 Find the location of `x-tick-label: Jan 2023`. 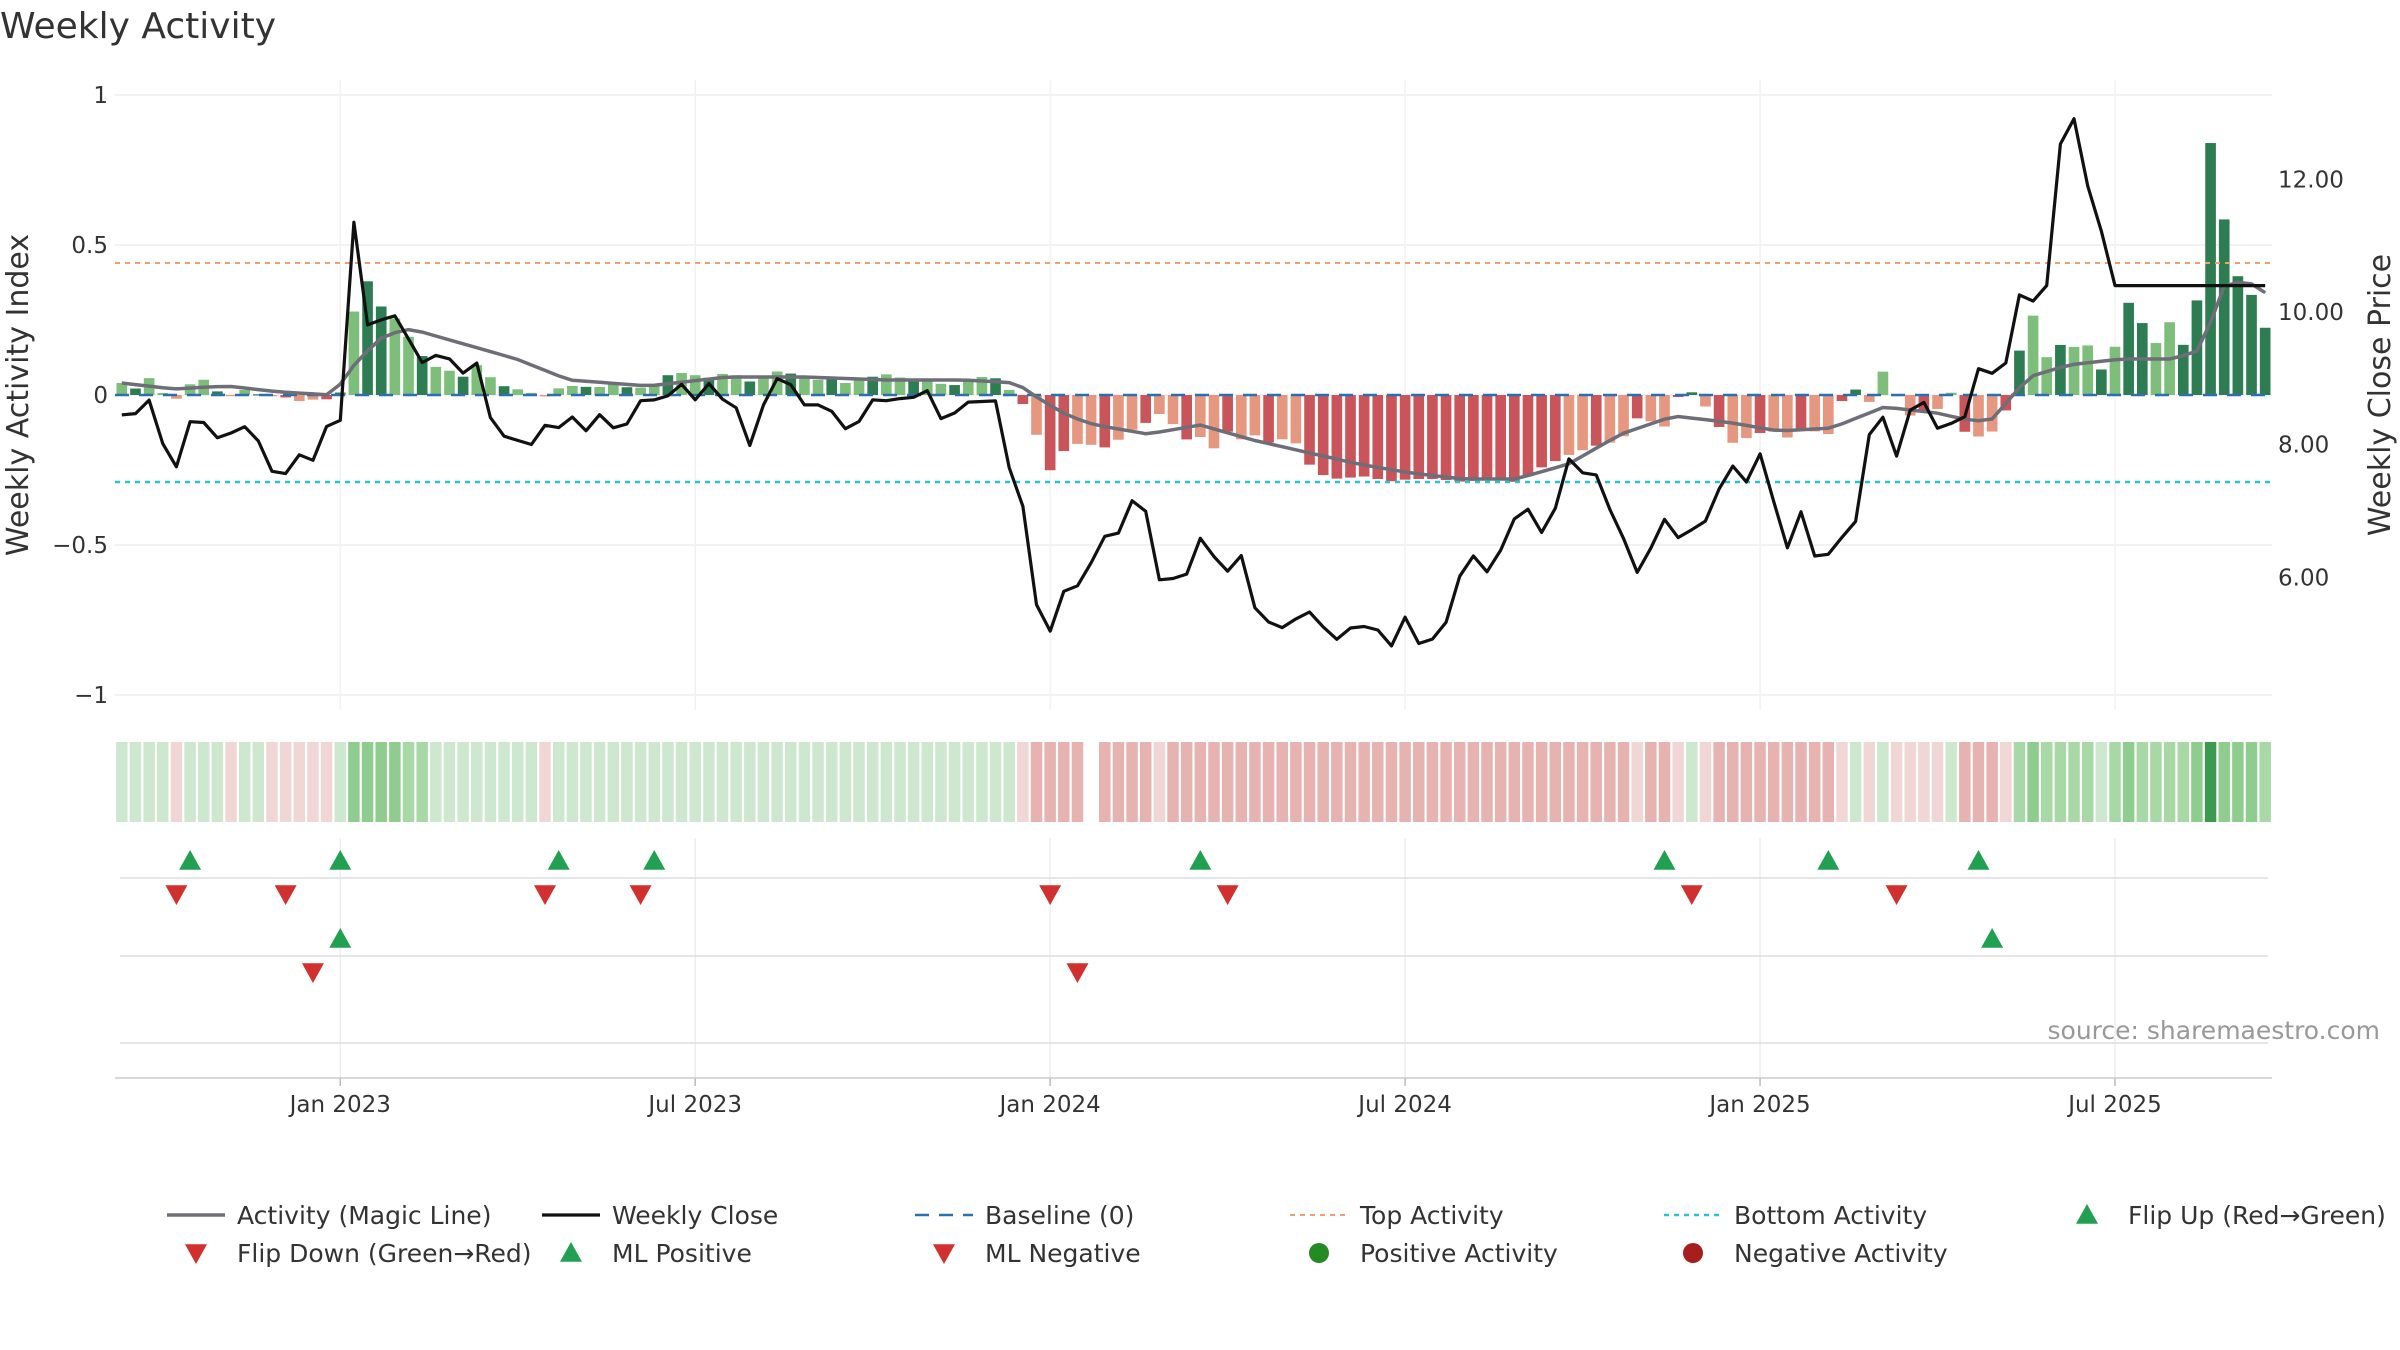

x-tick-label: Jan 2023 is located at coordinates (339, 1105).